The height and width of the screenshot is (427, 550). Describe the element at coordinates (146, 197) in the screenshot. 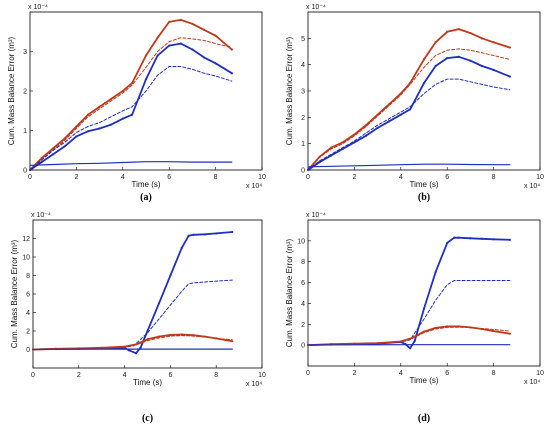

I see `panel-label: (a)` at that location.